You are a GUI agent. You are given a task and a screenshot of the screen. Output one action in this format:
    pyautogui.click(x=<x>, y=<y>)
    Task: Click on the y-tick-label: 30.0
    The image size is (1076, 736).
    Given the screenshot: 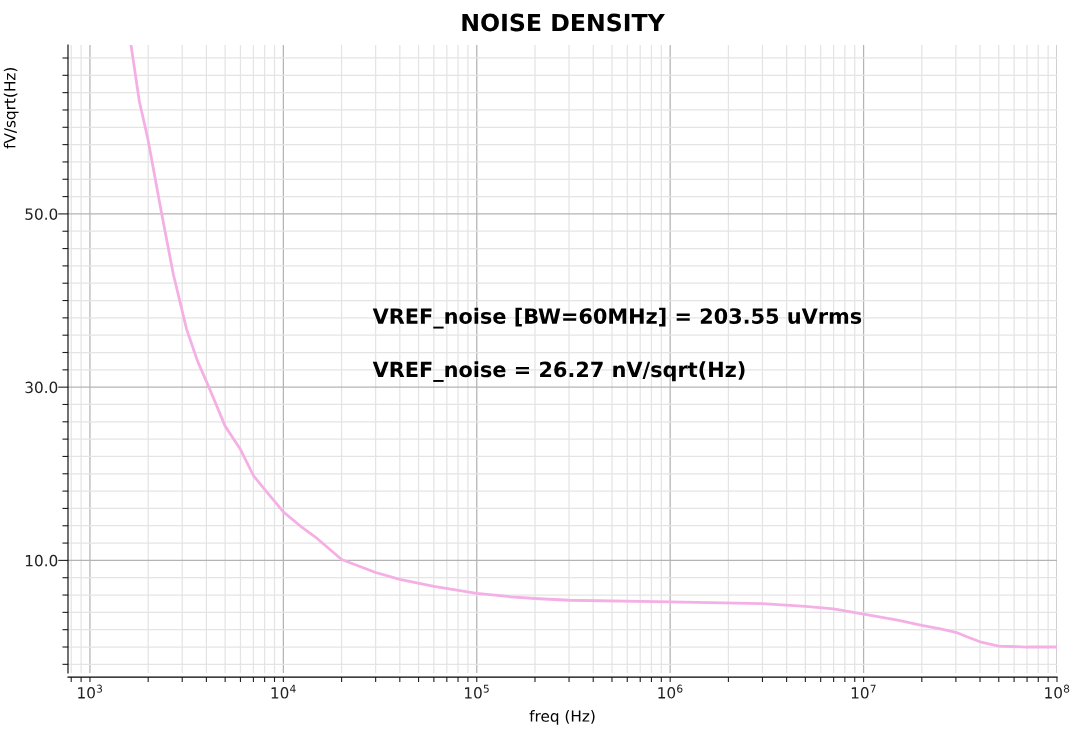 What is the action you would take?
    pyautogui.click(x=41, y=387)
    